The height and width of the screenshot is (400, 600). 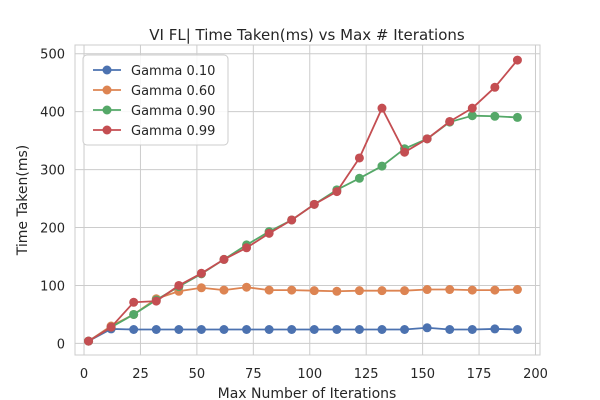 What do you see at coordinates (52, 55) in the screenshot?
I see `y-tick-label: 500` at bounding box center [52, 55].